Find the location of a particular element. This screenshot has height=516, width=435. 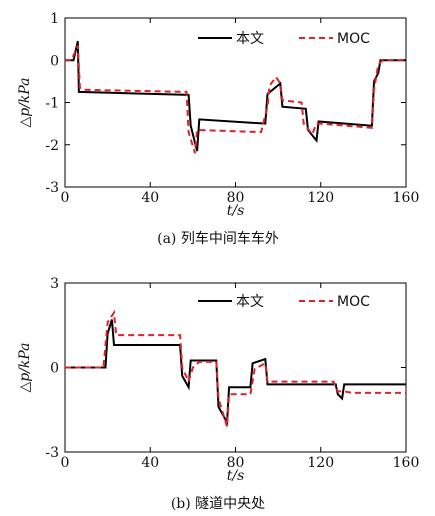

x-axis-label-a: t/s is located at coordinates (236, 211).